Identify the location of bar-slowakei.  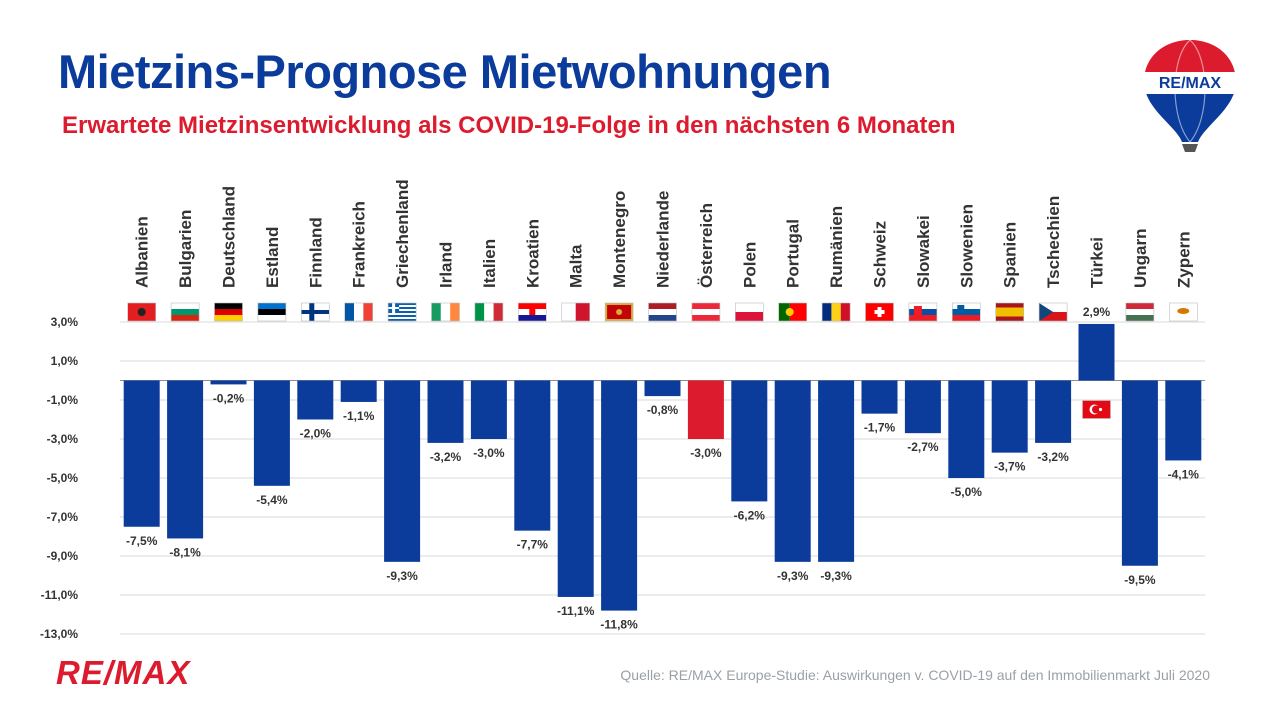
(922, 407).